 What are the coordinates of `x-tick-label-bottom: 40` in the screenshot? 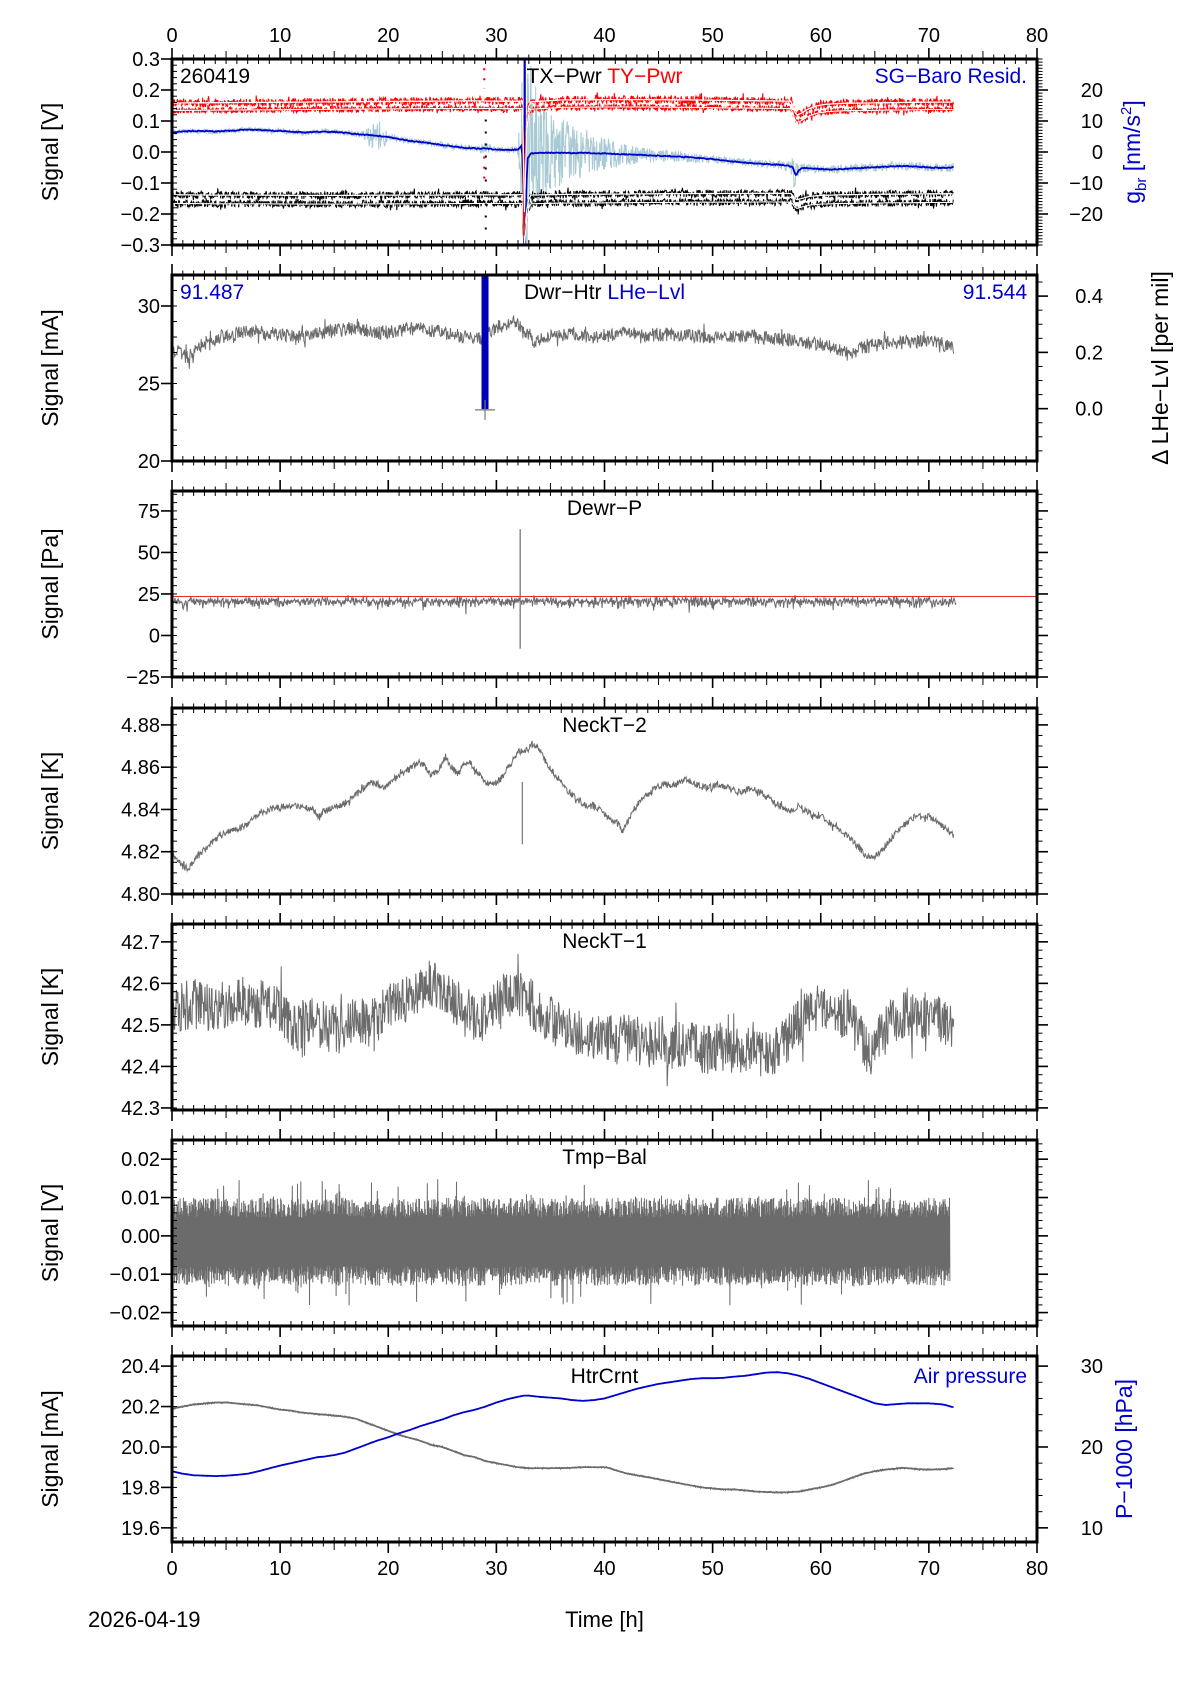 It's located at (604, 1569).